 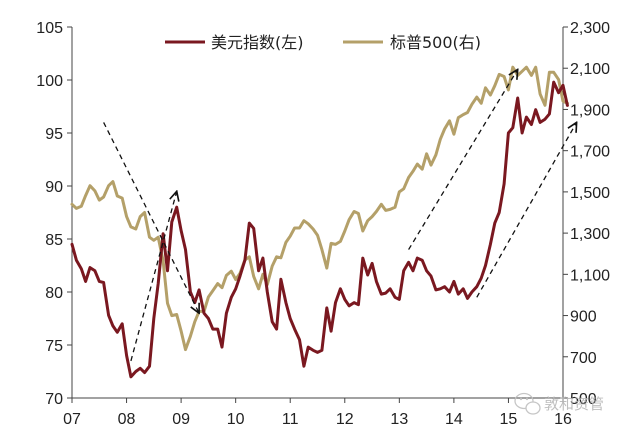 What do you see at coordinates (236, 419) in the screenshot?
I see `x-tick-label: 10` at bounding box center [236, 419].